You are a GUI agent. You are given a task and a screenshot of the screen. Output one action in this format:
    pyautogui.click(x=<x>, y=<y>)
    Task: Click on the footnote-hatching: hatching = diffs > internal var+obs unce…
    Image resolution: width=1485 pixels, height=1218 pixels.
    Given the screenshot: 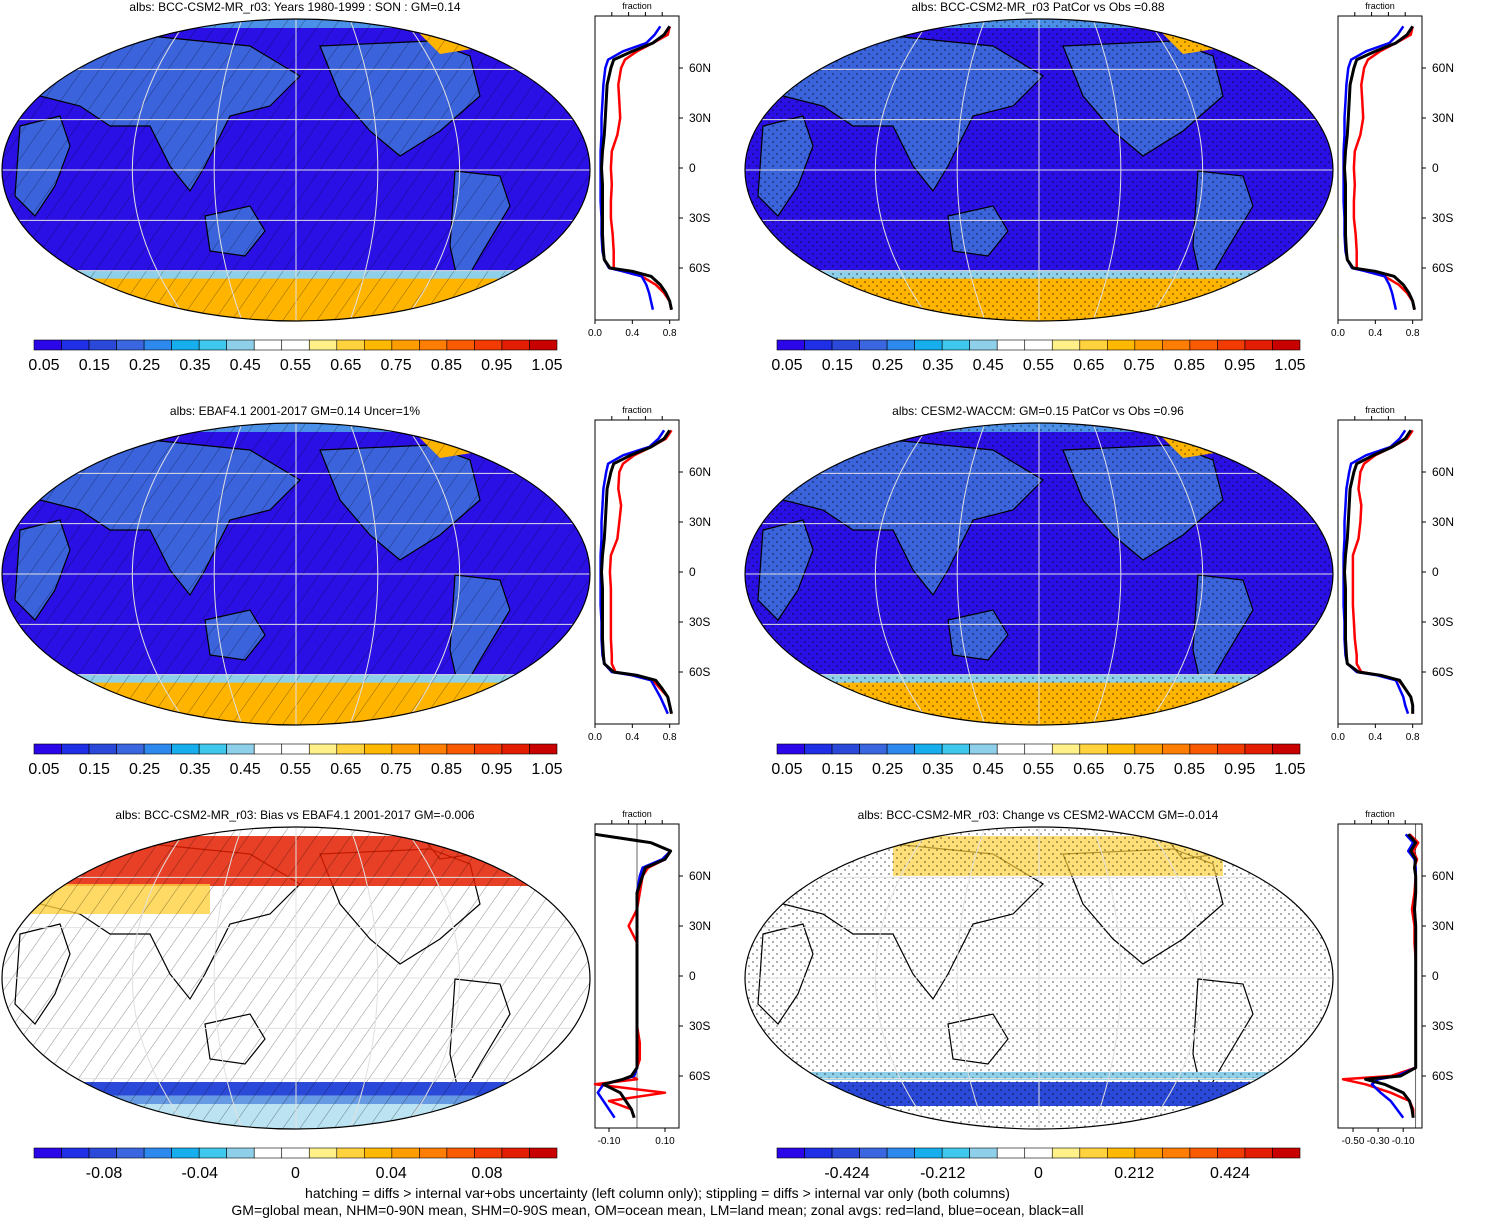 What is the action you would take?
    pyautogui.click(x=657, y=1193)
    